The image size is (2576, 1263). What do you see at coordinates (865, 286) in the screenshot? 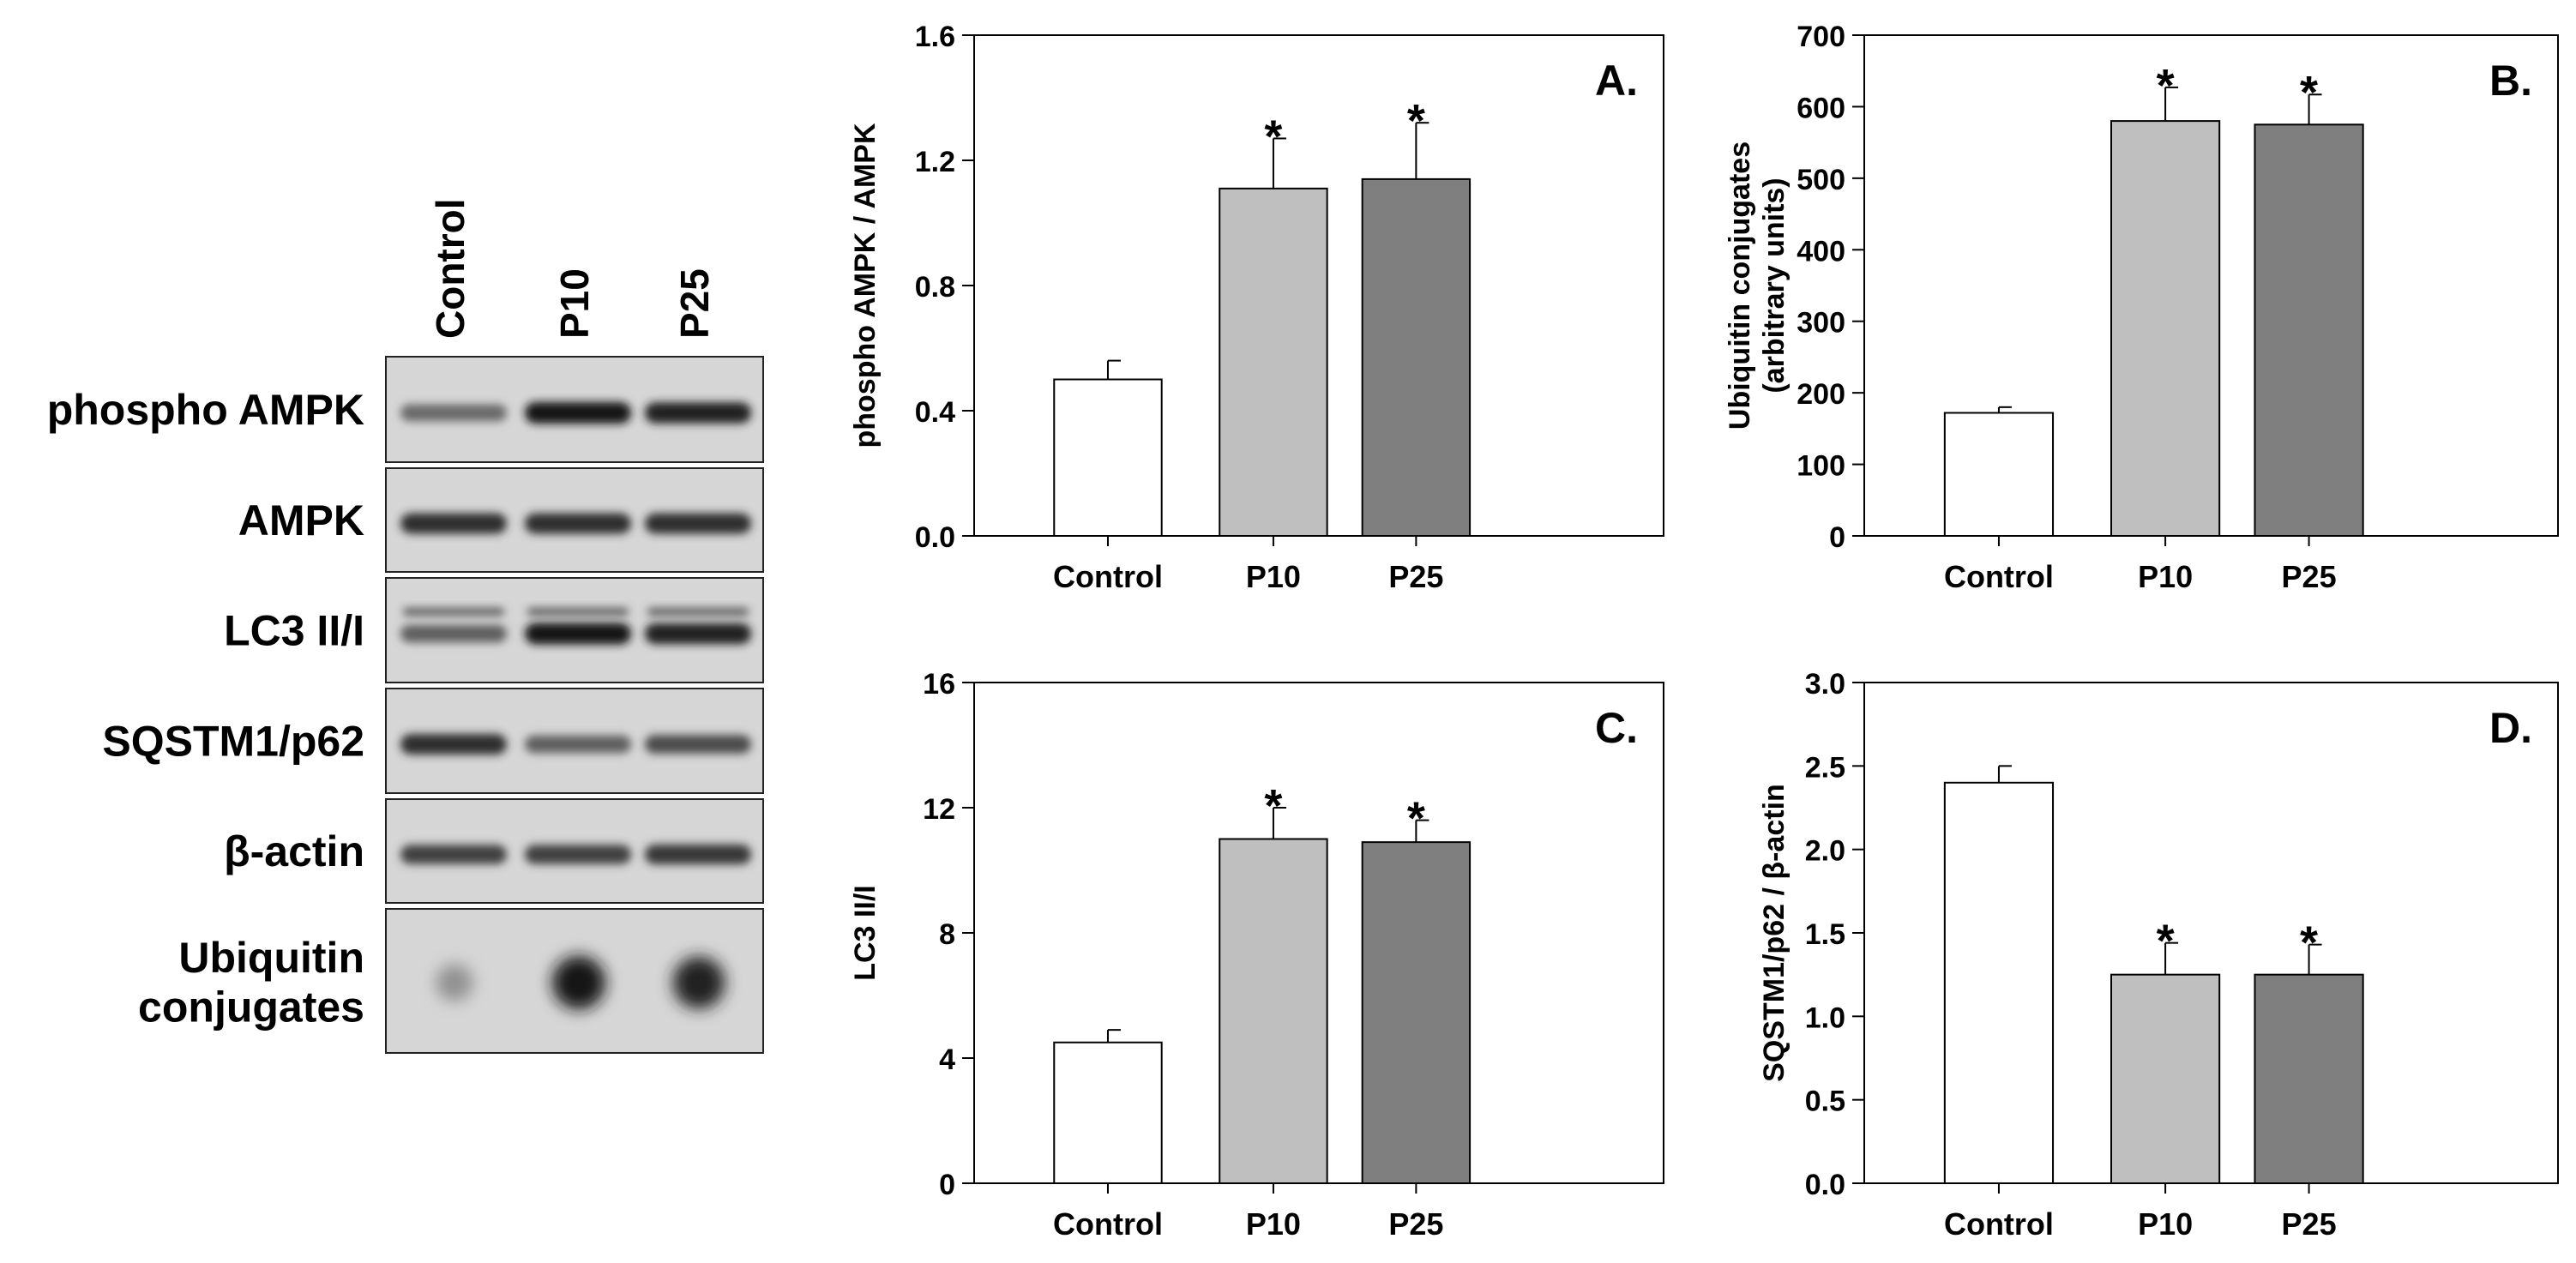
I see `y-axis-label: phospho AMPK / AMPK` at bounding box center [865, 286].